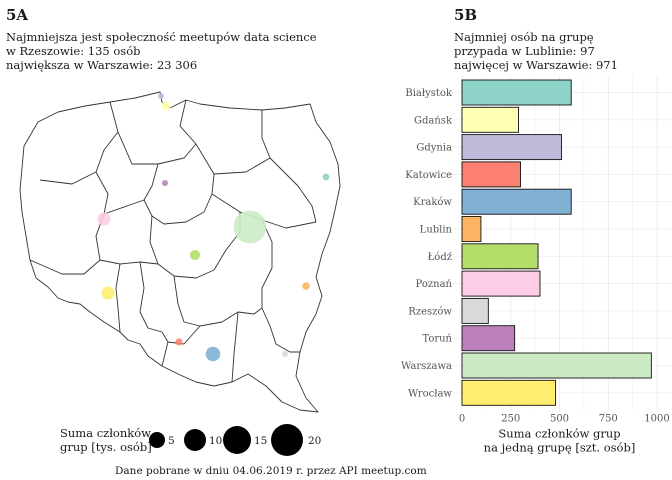 This screenshot has width=672, height=480. Describe the element at coordinates (608, 419) in the screenshot. I see `x-tick-label: 750` at that location.